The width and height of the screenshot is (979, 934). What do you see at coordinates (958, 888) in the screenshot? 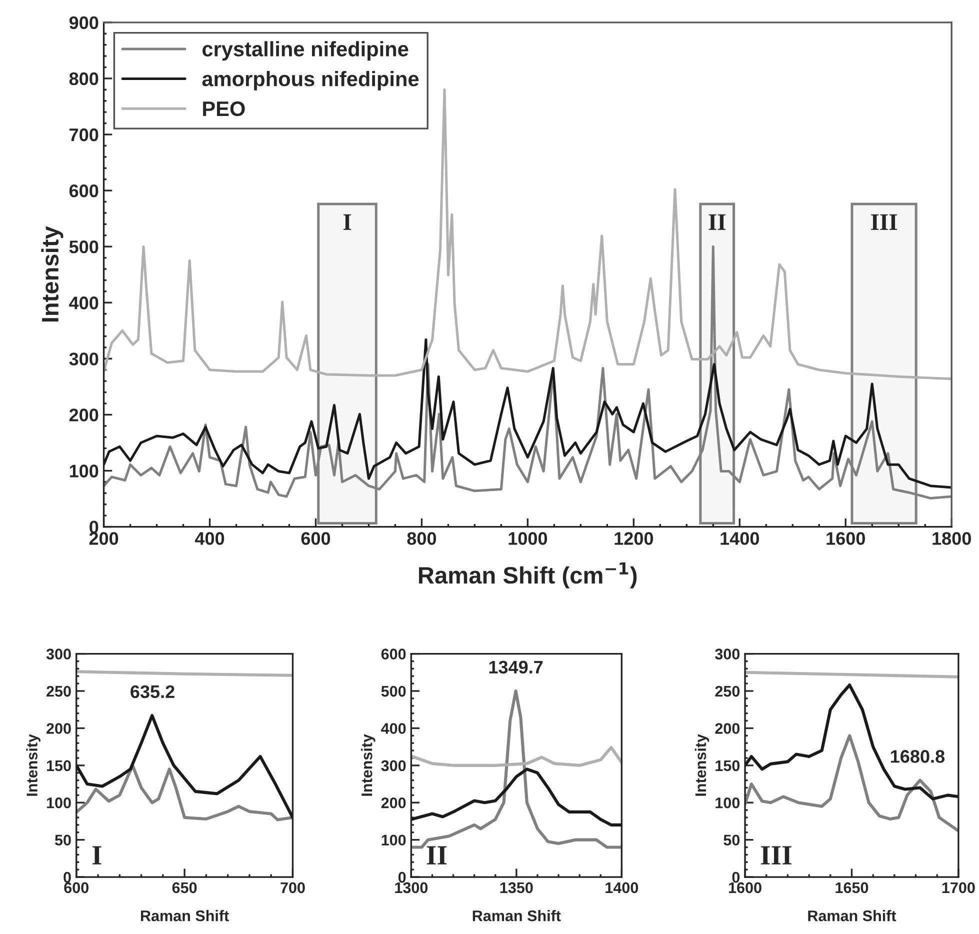
I see `x-tick-label: 1700` at bounding box center [958, 888].